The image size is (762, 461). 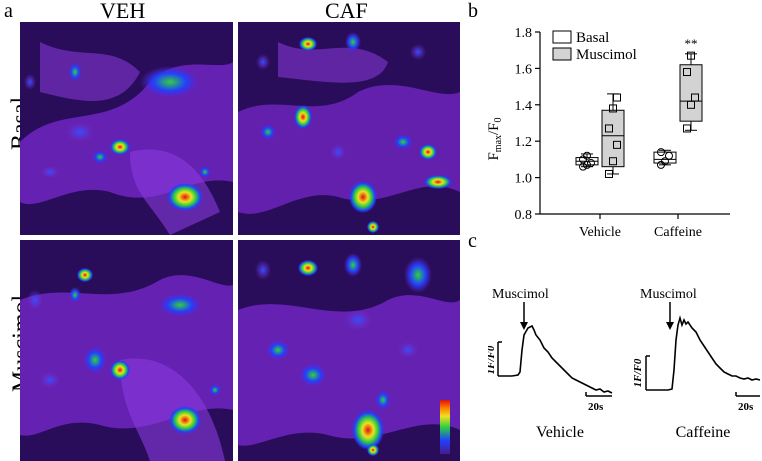 I want to click on x-tick-label: Vehicle, so click(x=600, y=232).